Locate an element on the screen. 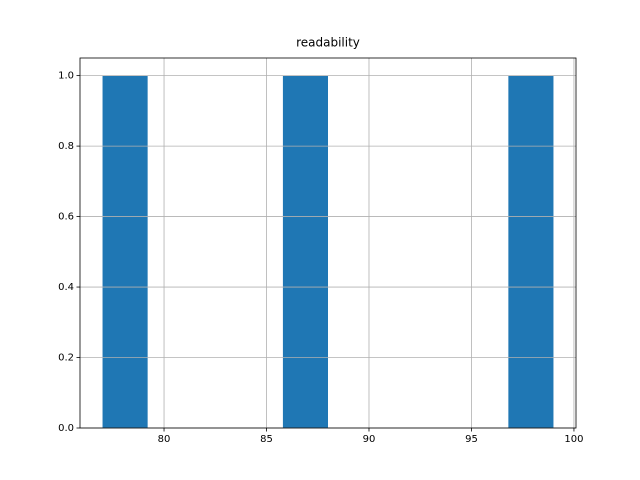 The width and height of the screenshot is (640, 480). y-tick-label: 0.2 is located at coordinates (66, 358).